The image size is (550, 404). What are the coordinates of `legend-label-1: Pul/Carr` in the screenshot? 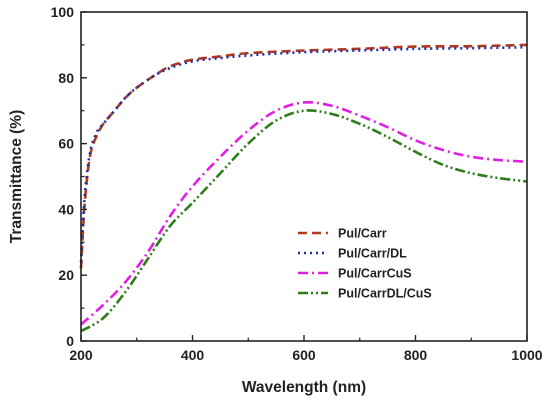 It's located at (362, 234).